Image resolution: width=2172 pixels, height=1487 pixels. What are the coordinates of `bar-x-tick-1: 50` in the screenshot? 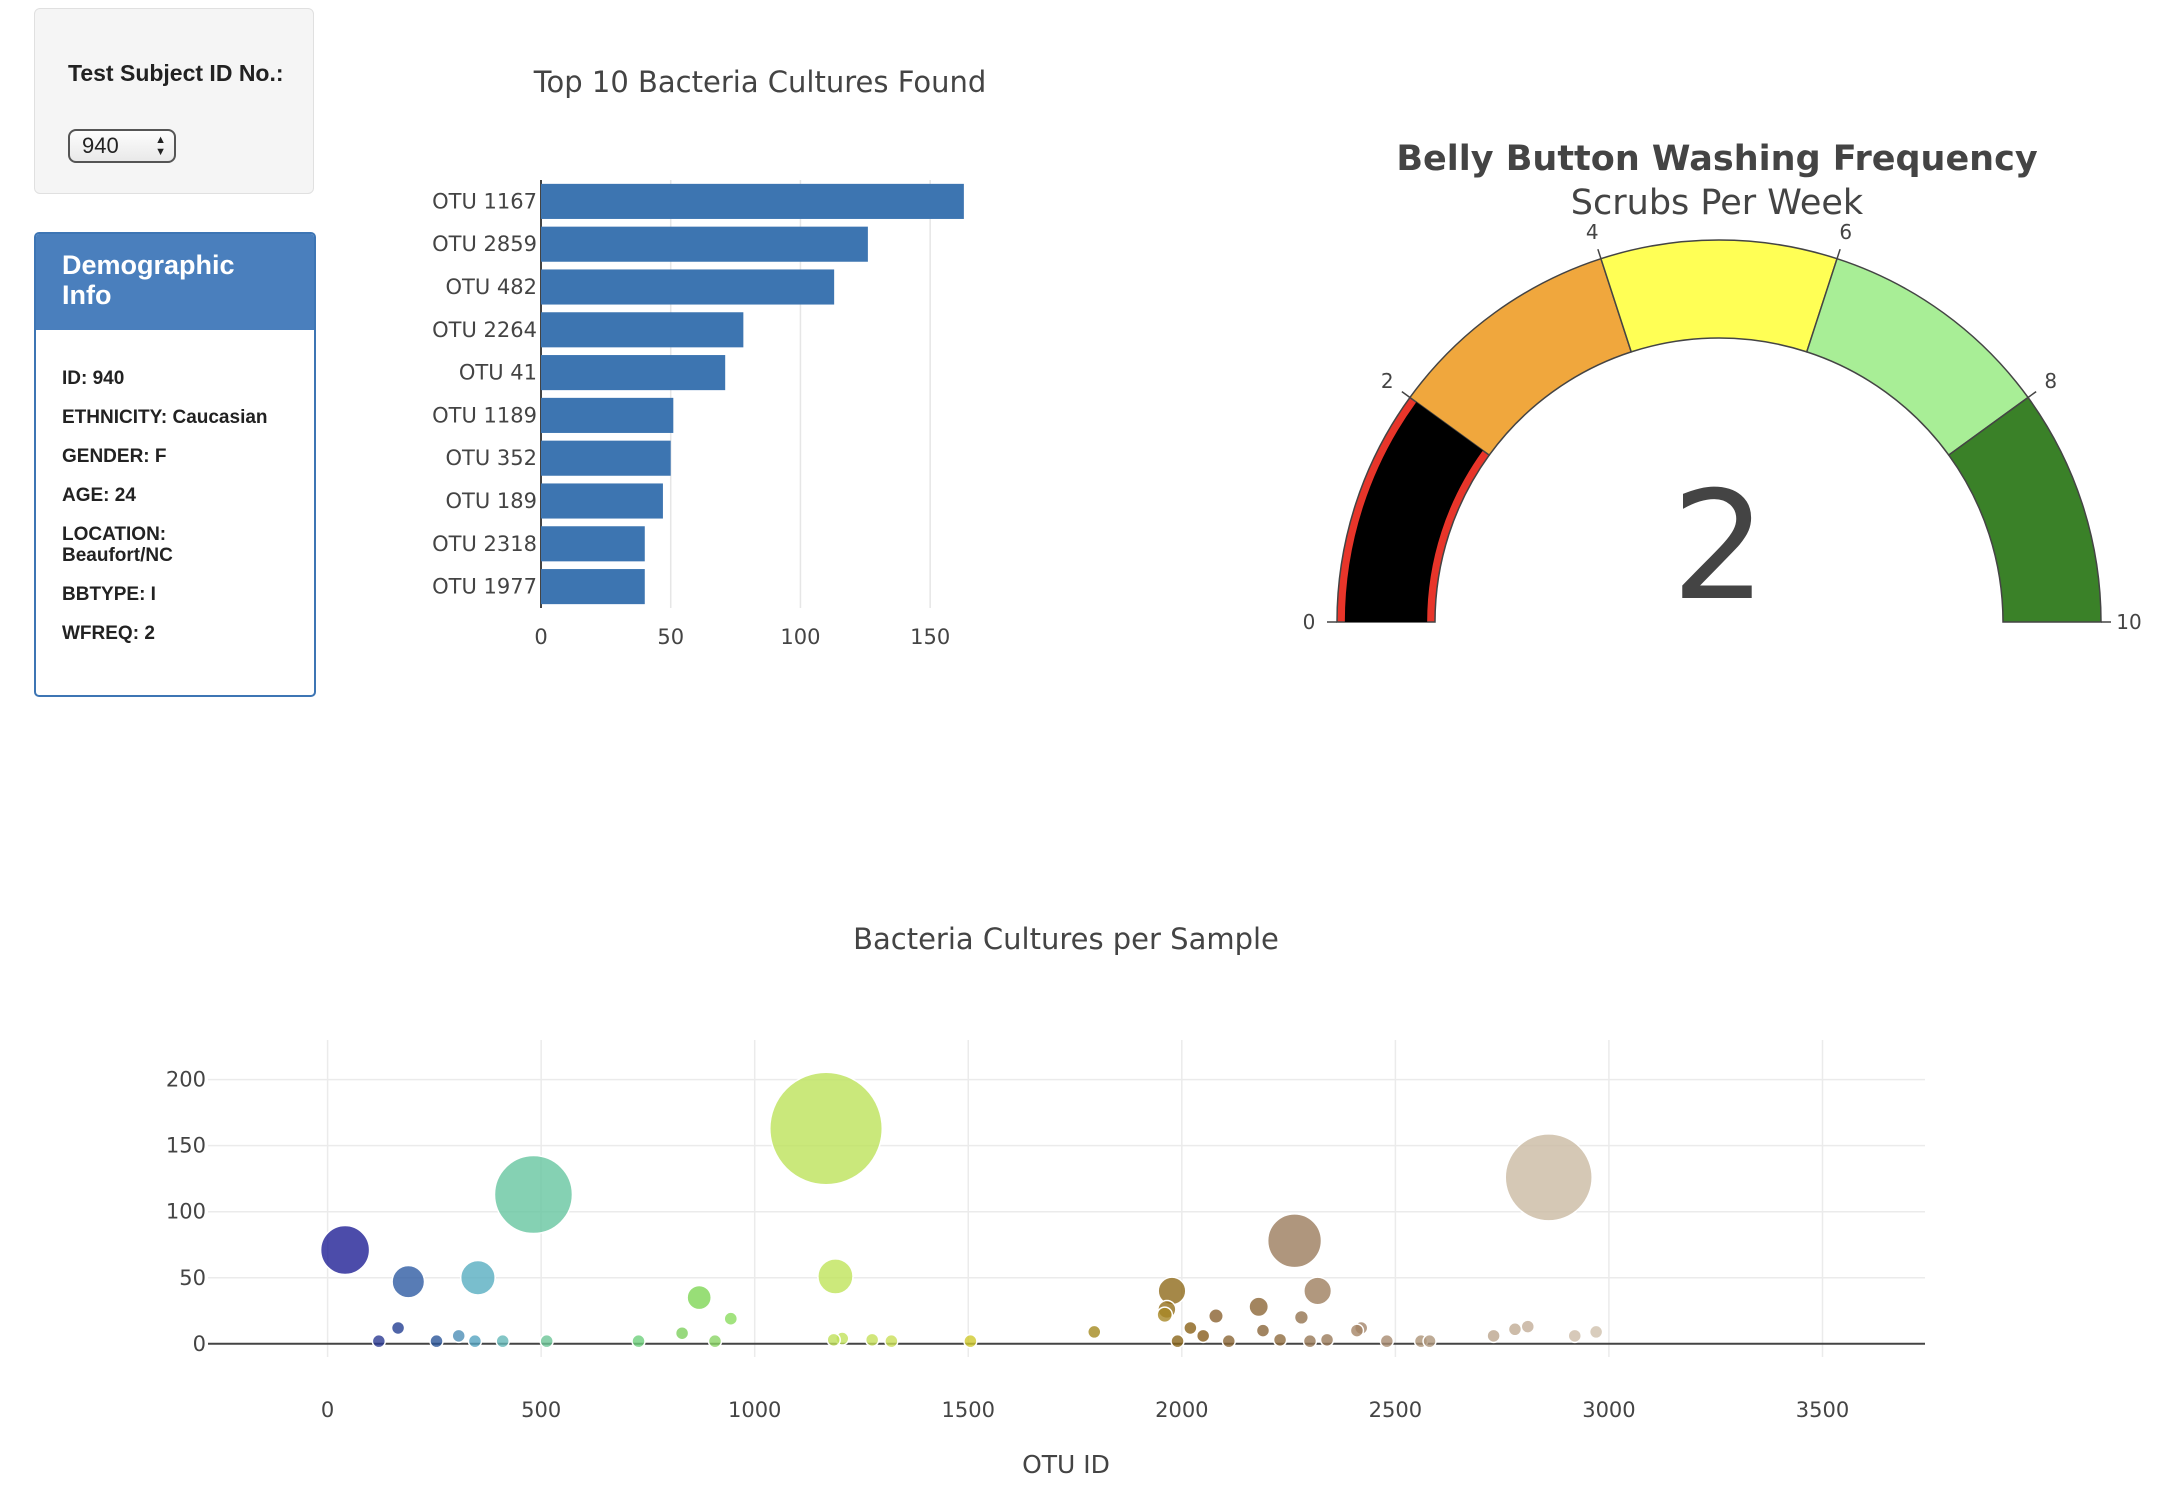 It's located at (670, 637).